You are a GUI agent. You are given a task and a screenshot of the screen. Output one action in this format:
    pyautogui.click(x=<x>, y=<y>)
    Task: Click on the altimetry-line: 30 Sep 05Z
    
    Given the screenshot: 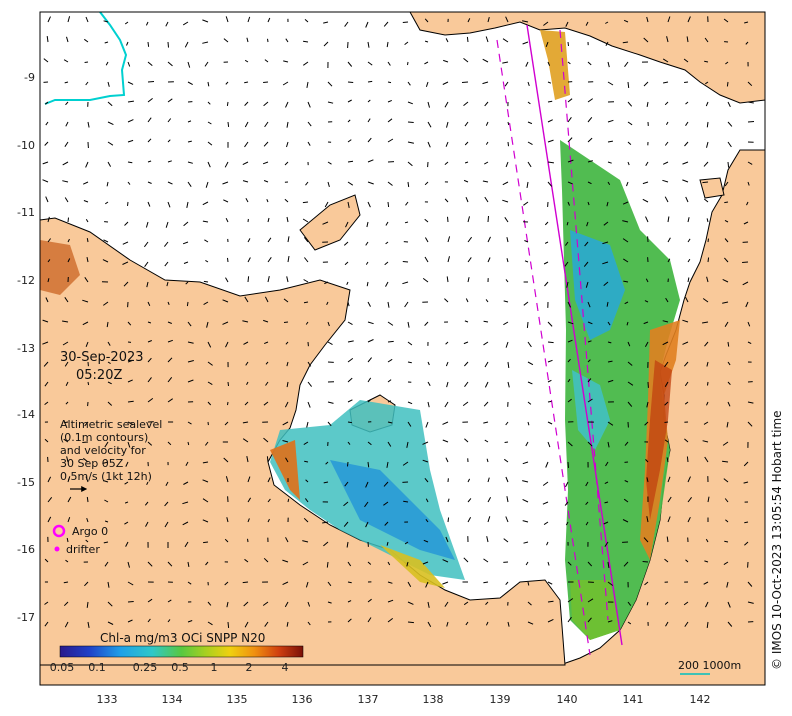 What is the action you would take?
    pyautogui.click(x=92, y=463)
    